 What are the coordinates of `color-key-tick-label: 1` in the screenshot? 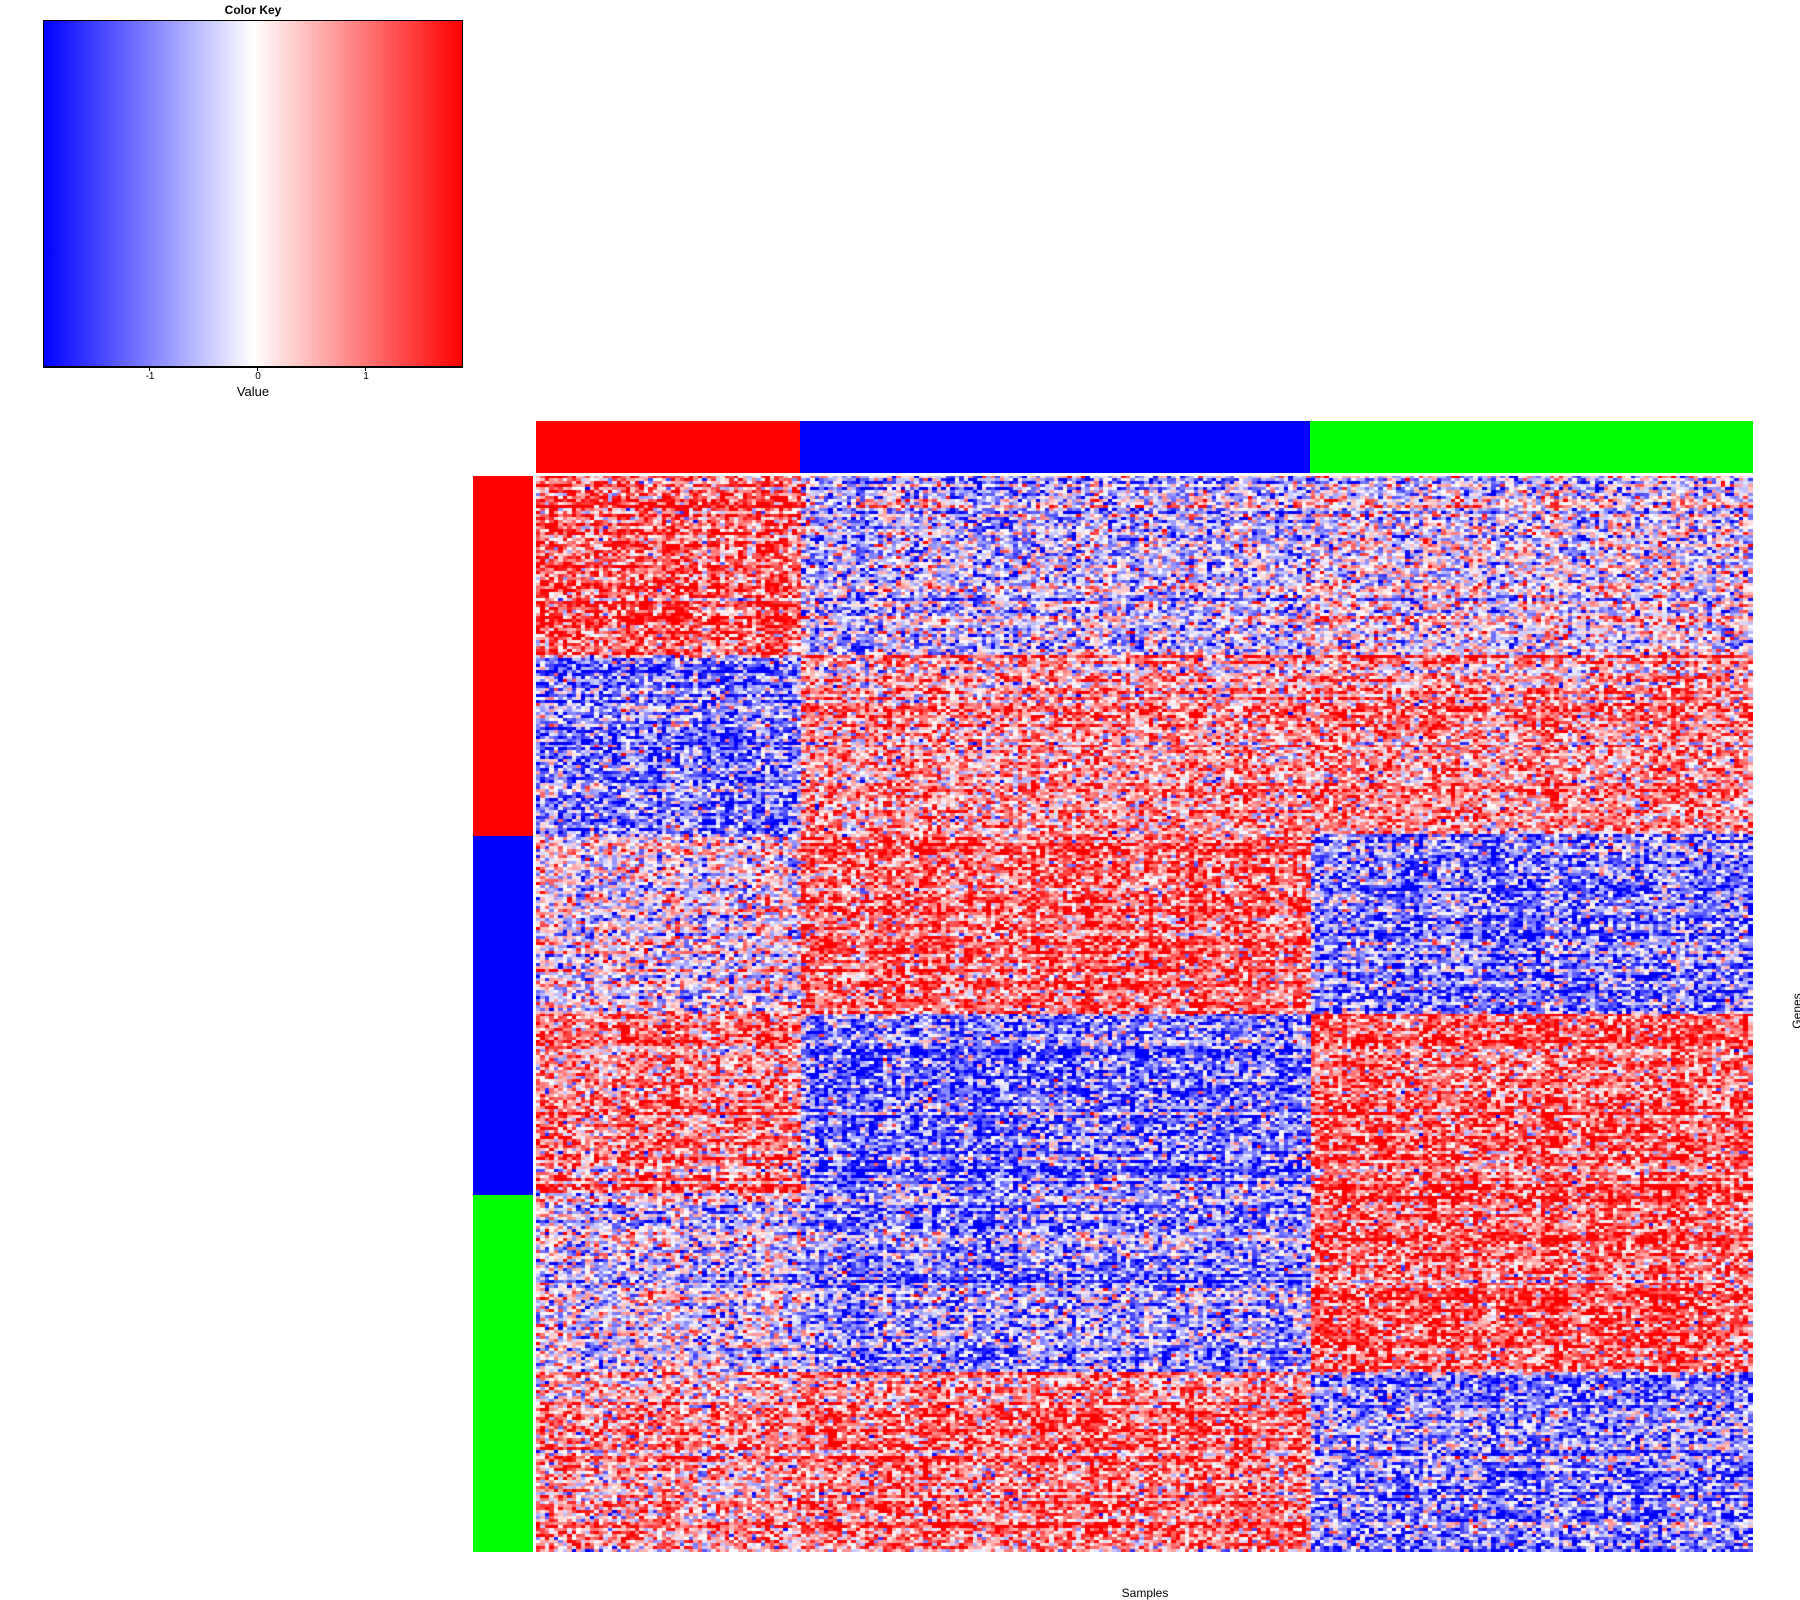 It's located at (366, 376).